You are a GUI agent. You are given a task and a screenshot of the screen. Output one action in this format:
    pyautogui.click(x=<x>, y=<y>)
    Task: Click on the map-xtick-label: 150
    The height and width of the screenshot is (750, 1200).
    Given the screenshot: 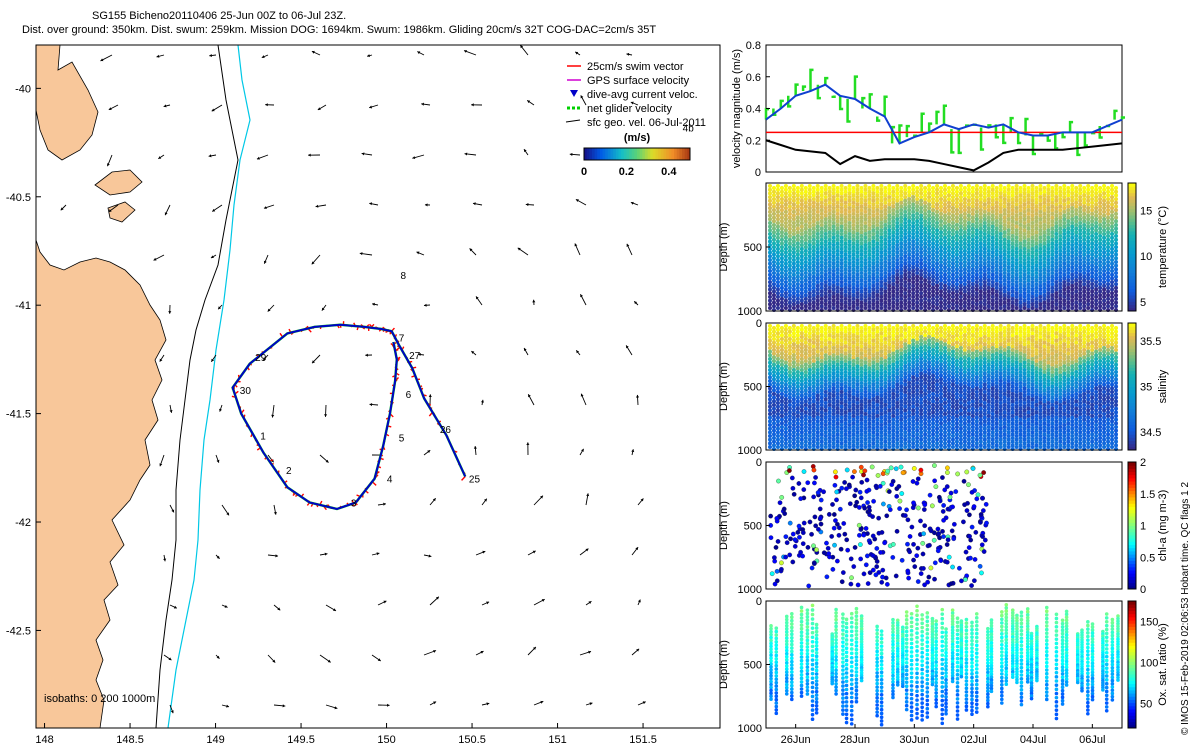 What is the action you would take?
    pyautogui.click(x=386, y=740)
    